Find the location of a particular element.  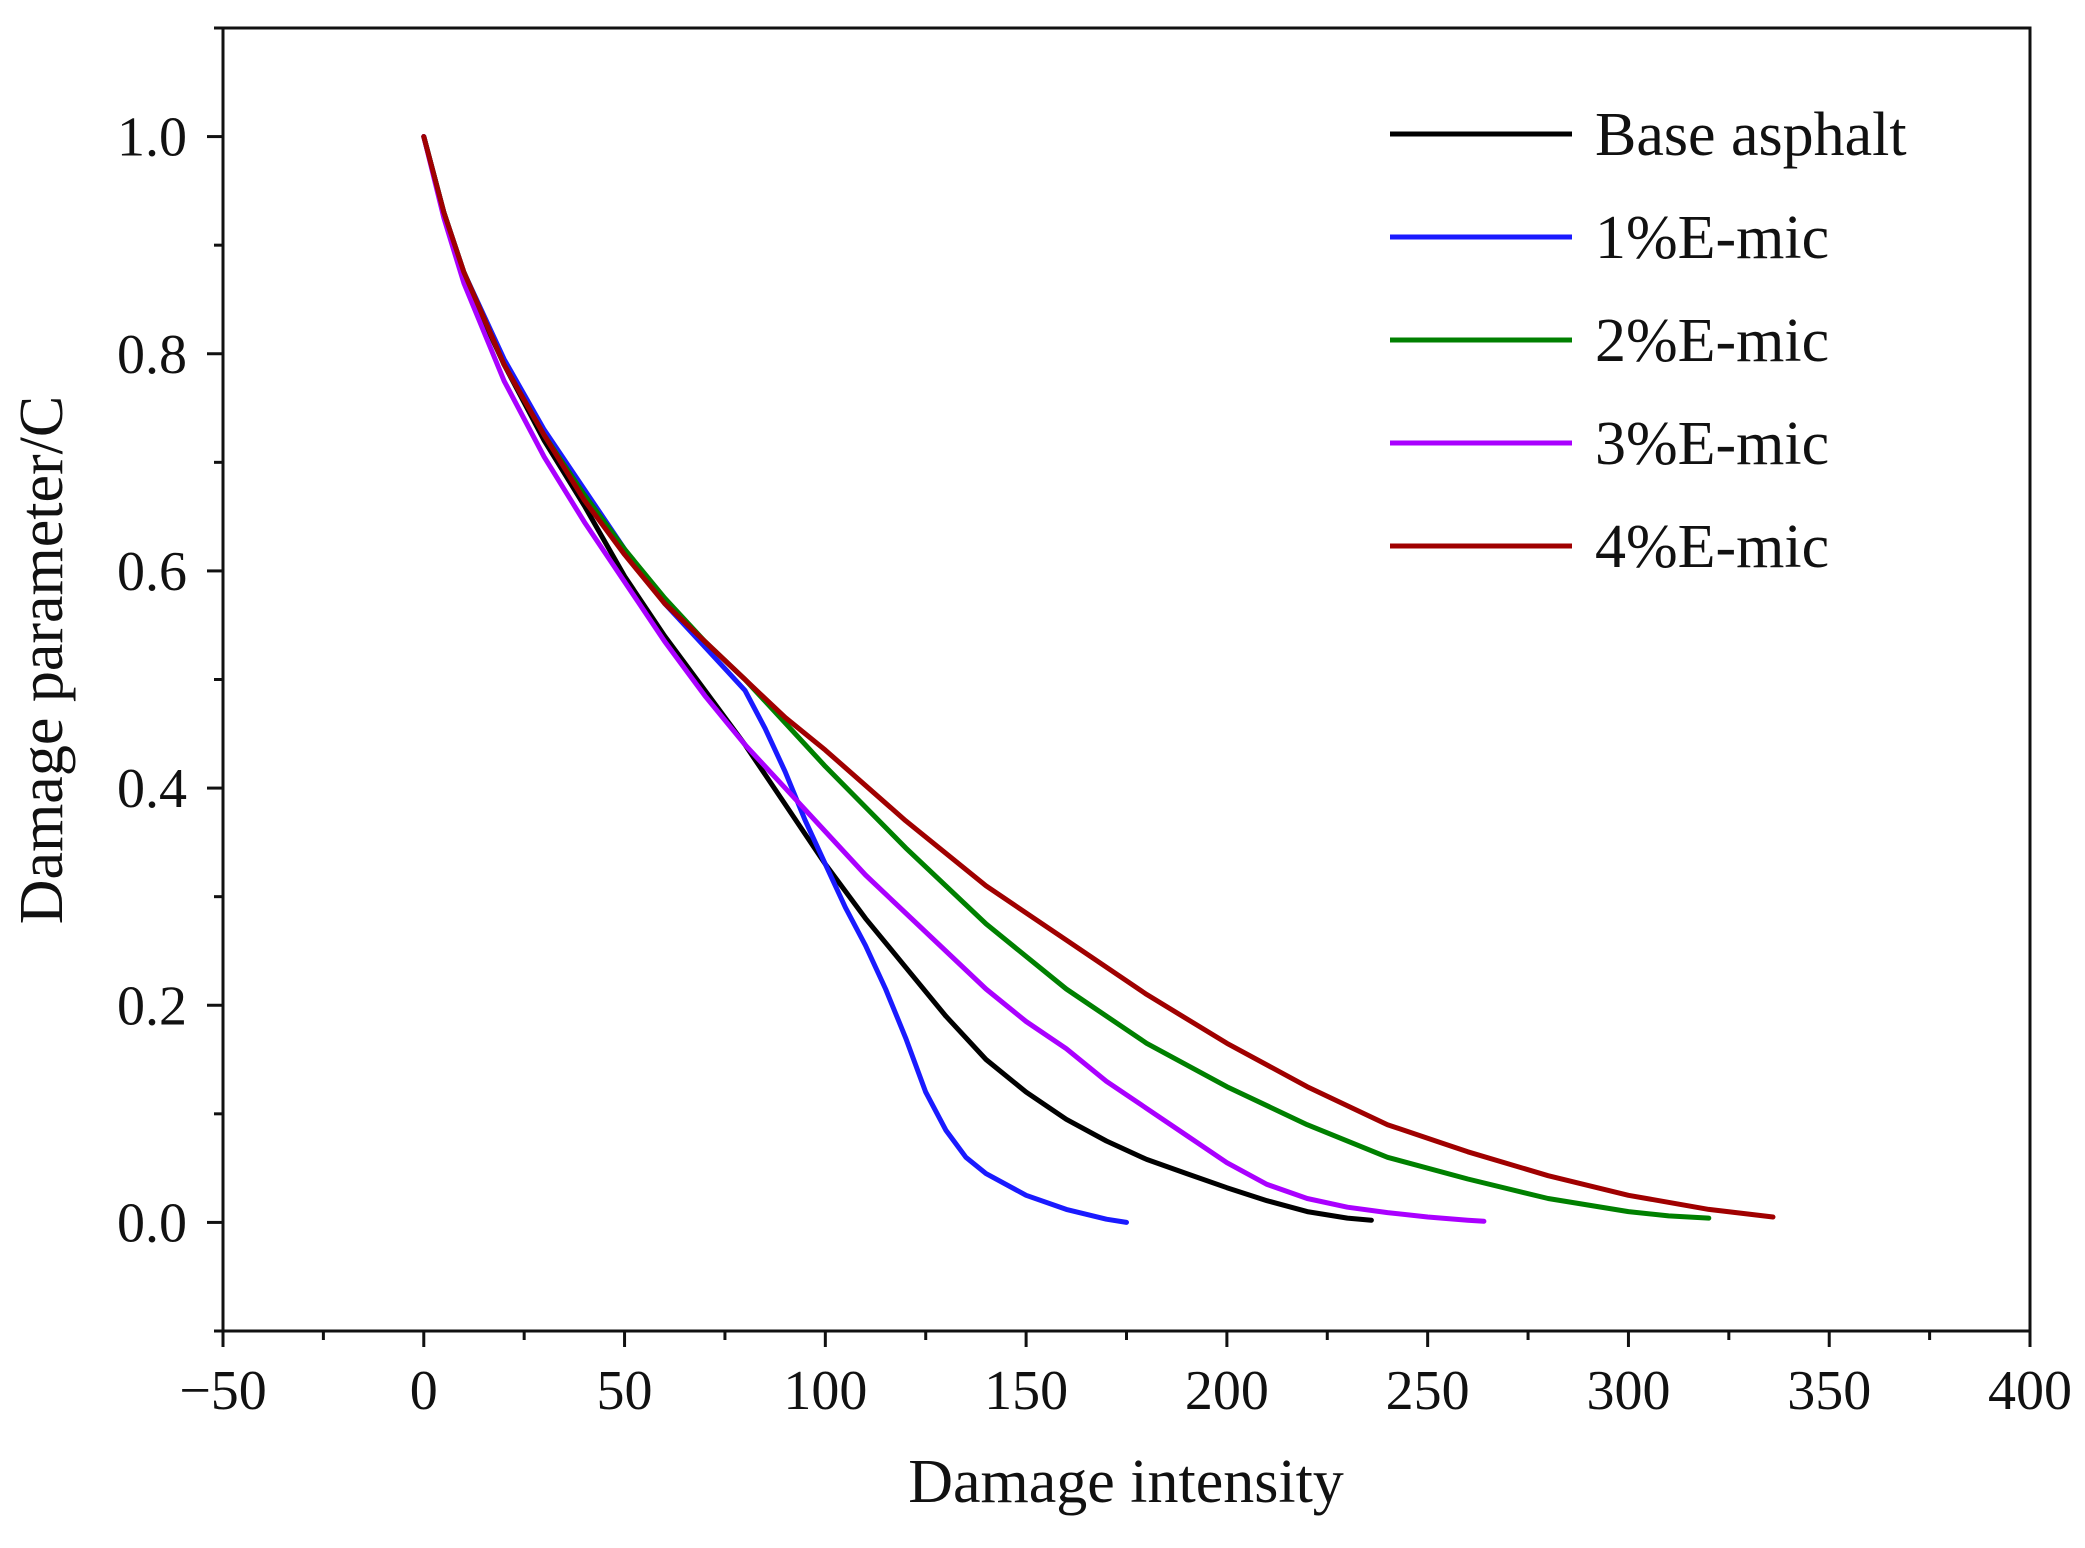

legend-label-1: 1%E-mic is located at coordinates (1712, 238).